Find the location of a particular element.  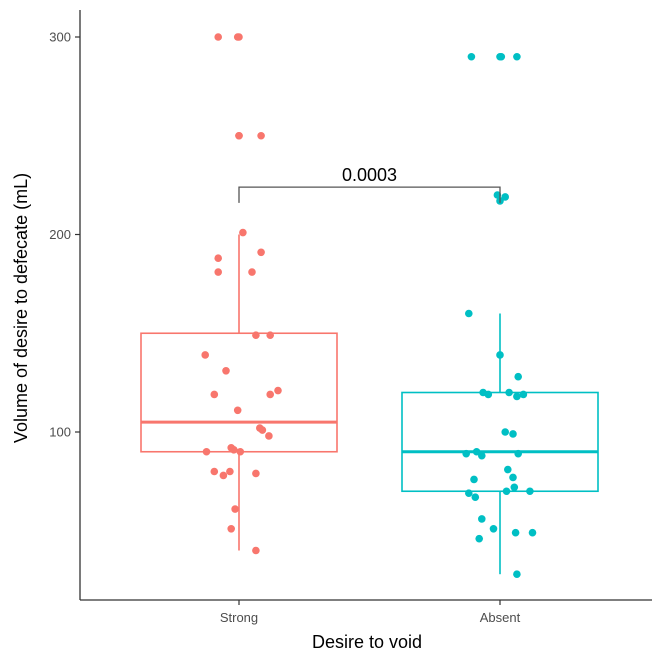

x-tick-label: Absent is located at coordinates (500, 617).